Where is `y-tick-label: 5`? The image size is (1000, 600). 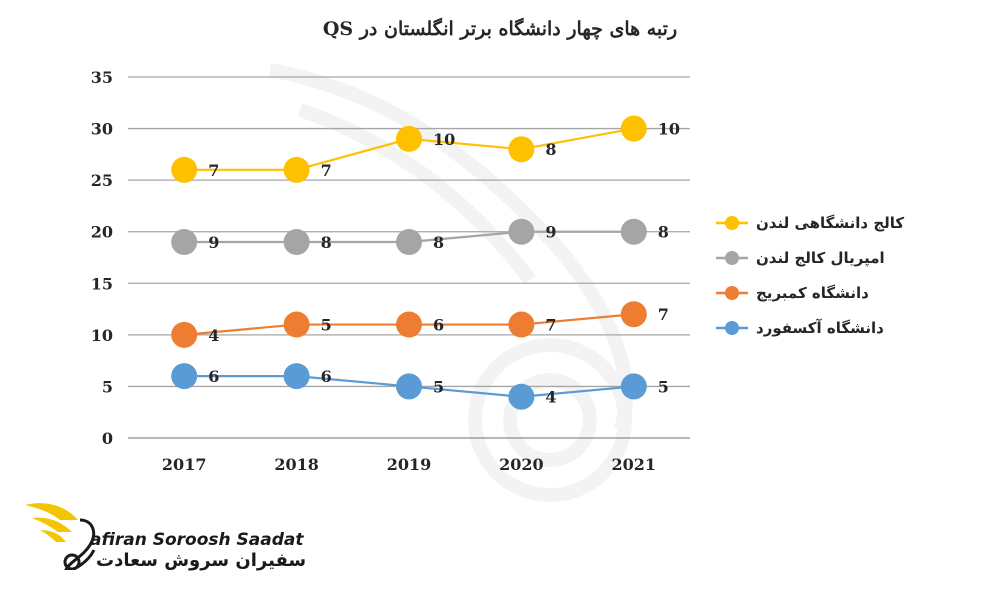 y-tick-label: 5 is located at coordinates (107, 386).